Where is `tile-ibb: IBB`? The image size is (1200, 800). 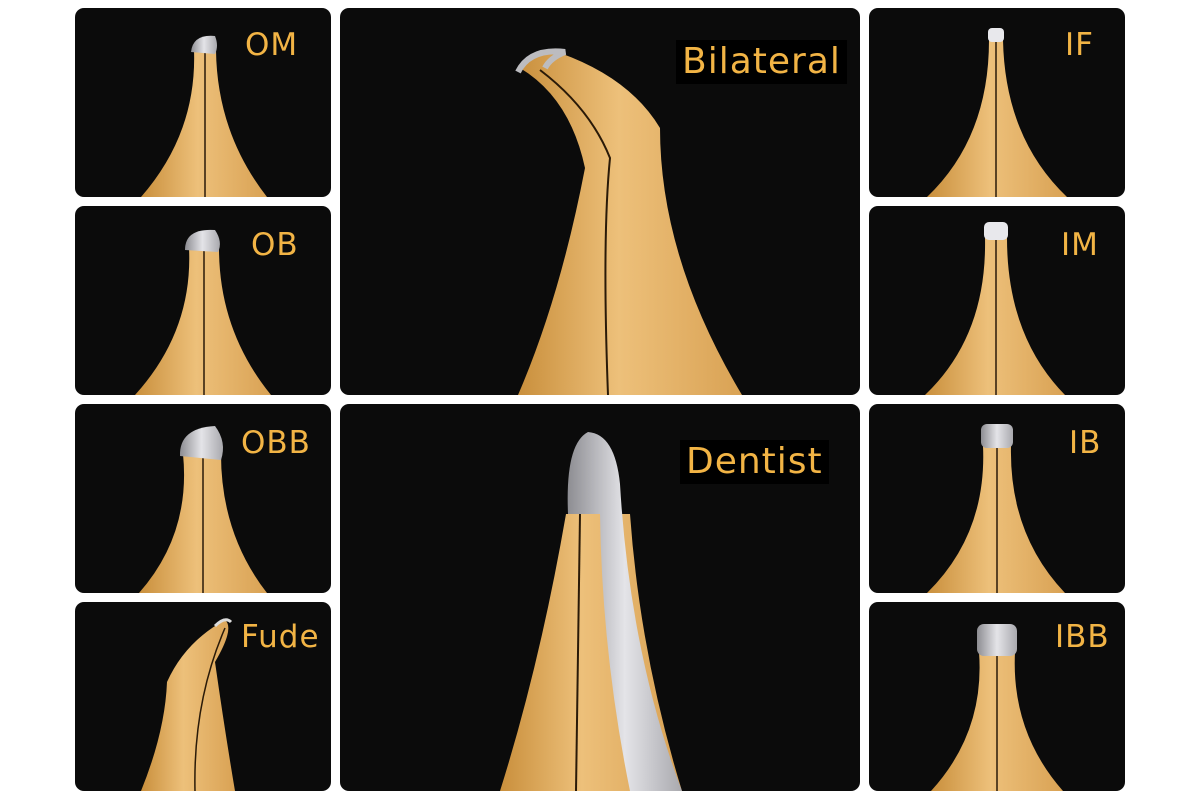 tile-ibb: IBB is located at coordinates (997, 696).